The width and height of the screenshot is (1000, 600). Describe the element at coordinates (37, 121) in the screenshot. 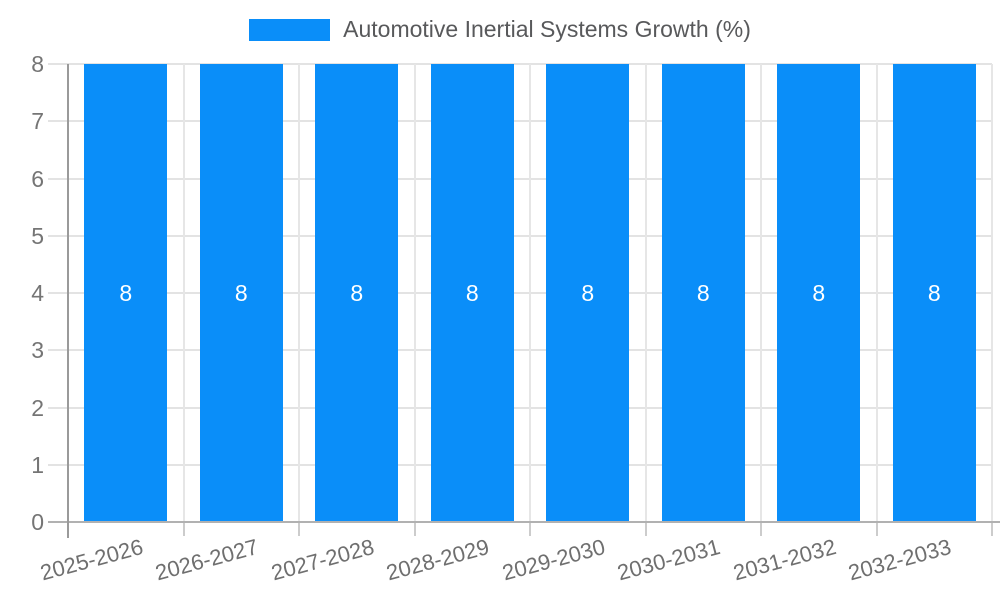

I see `y-axis-label: 7` at that location.